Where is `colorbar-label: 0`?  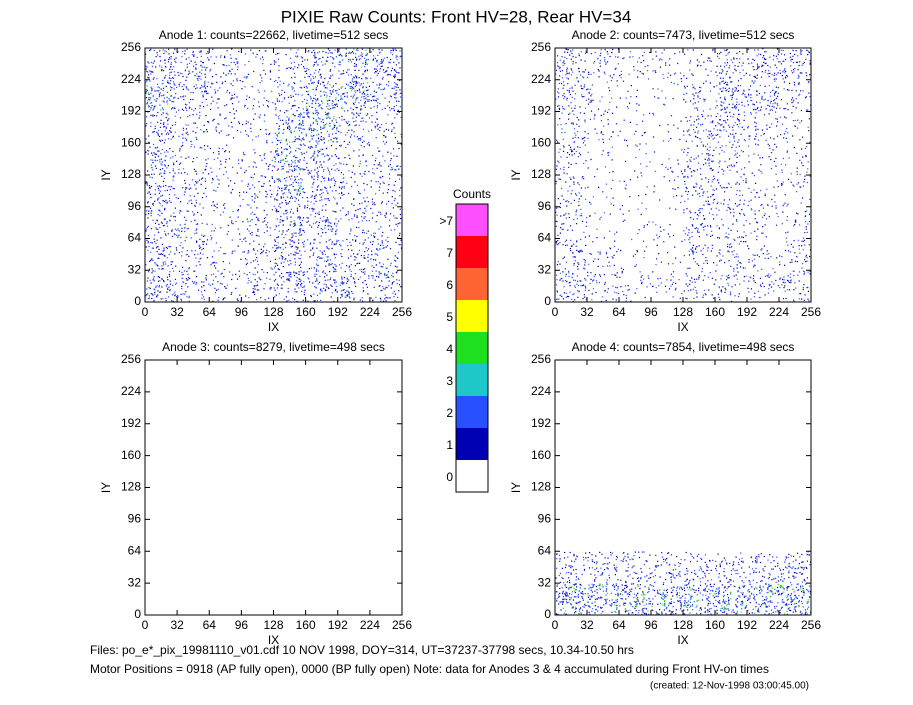 colorbar-label: 0 is located at coordinates (449, 477).